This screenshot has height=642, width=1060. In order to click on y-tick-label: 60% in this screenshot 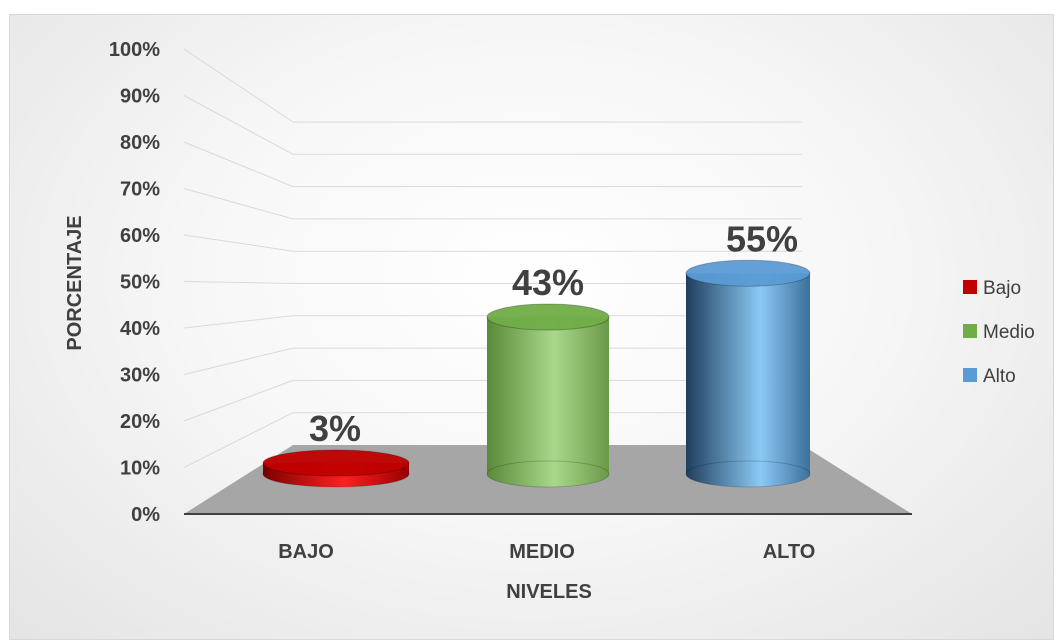, I will do `click(140, 236)`.